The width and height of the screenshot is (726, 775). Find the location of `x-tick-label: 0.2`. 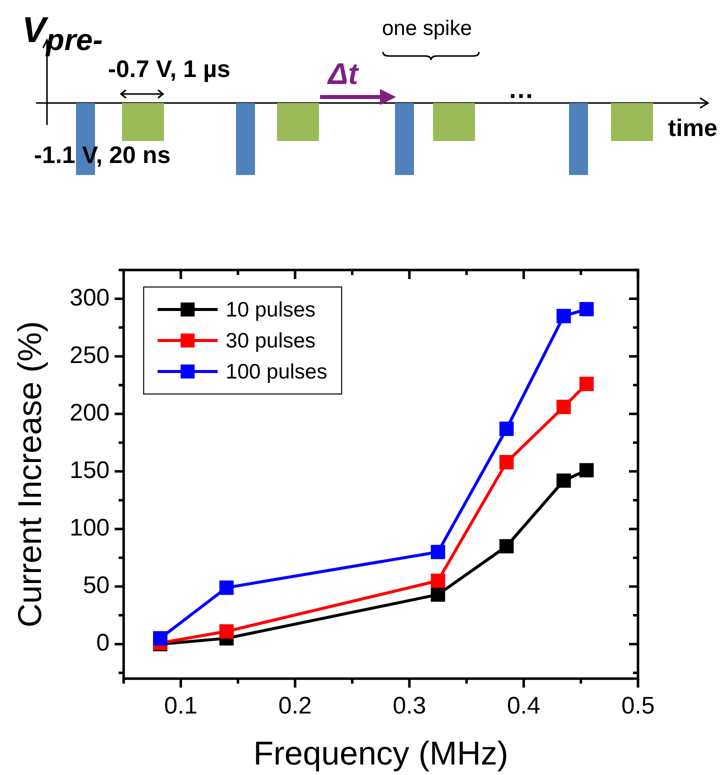

x-tick-label: 0.2 is located at coordinates (295, 706).